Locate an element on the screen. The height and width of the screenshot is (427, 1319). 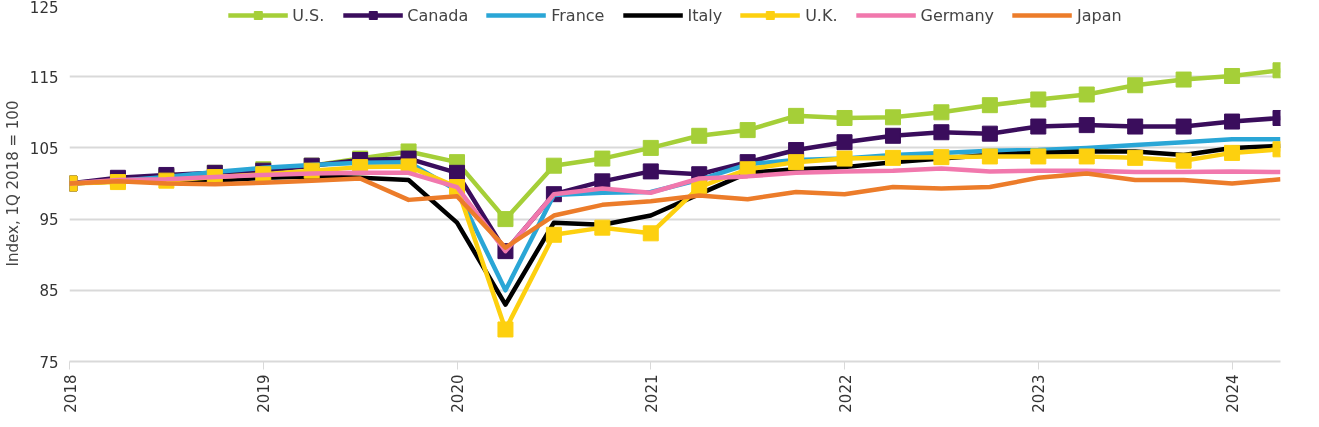
y-tick-label: 125 is located at coordinates (44, 8).